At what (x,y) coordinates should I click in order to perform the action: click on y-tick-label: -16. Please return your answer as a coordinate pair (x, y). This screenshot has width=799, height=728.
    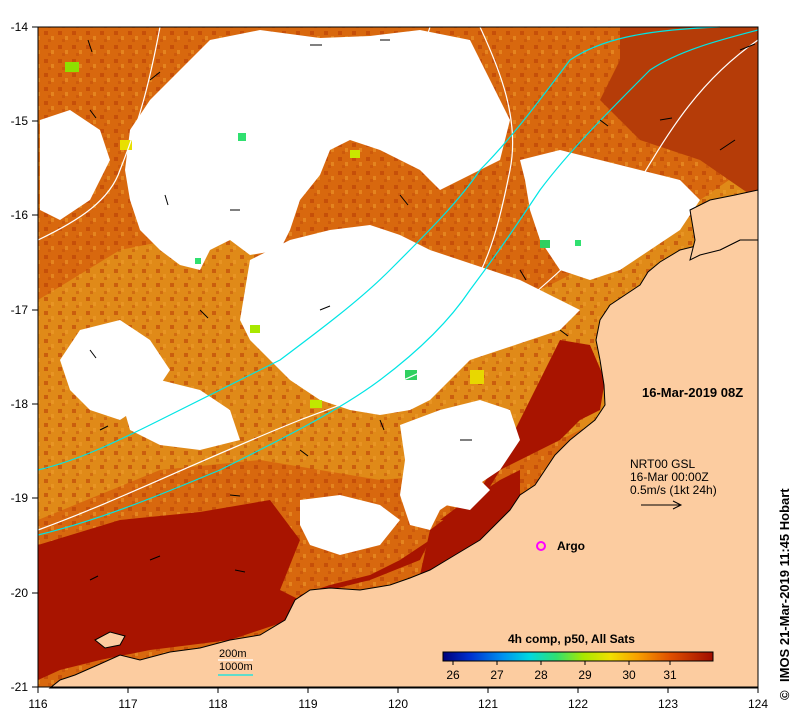
    Looking at the image, I should click on (20, 215).